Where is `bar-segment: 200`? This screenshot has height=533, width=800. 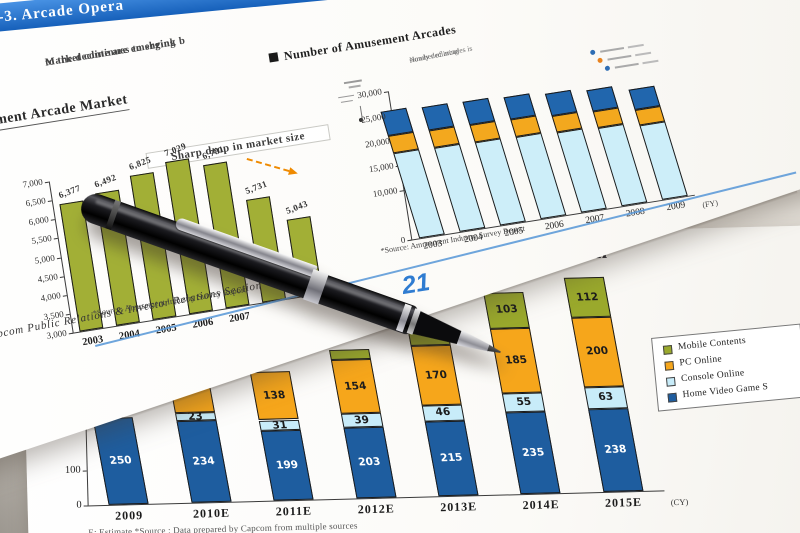
bar-segment: 200 is located at coordinates (597, 352).